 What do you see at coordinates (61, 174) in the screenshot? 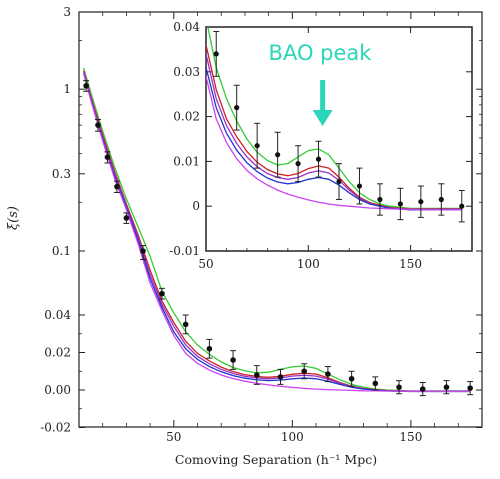
I see `y-tick-label: 0.3` at bounding box center [61, 174].